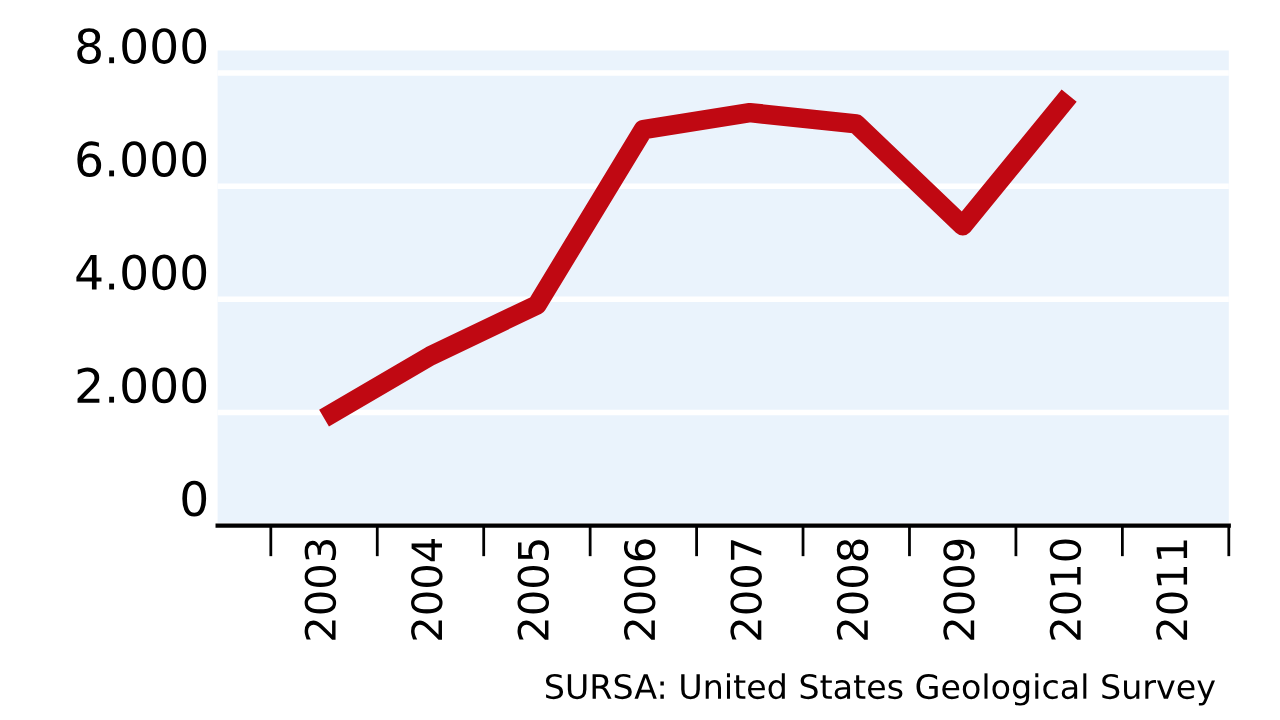  I want to click on y-tick-label: 2.000, so click(142, 385).